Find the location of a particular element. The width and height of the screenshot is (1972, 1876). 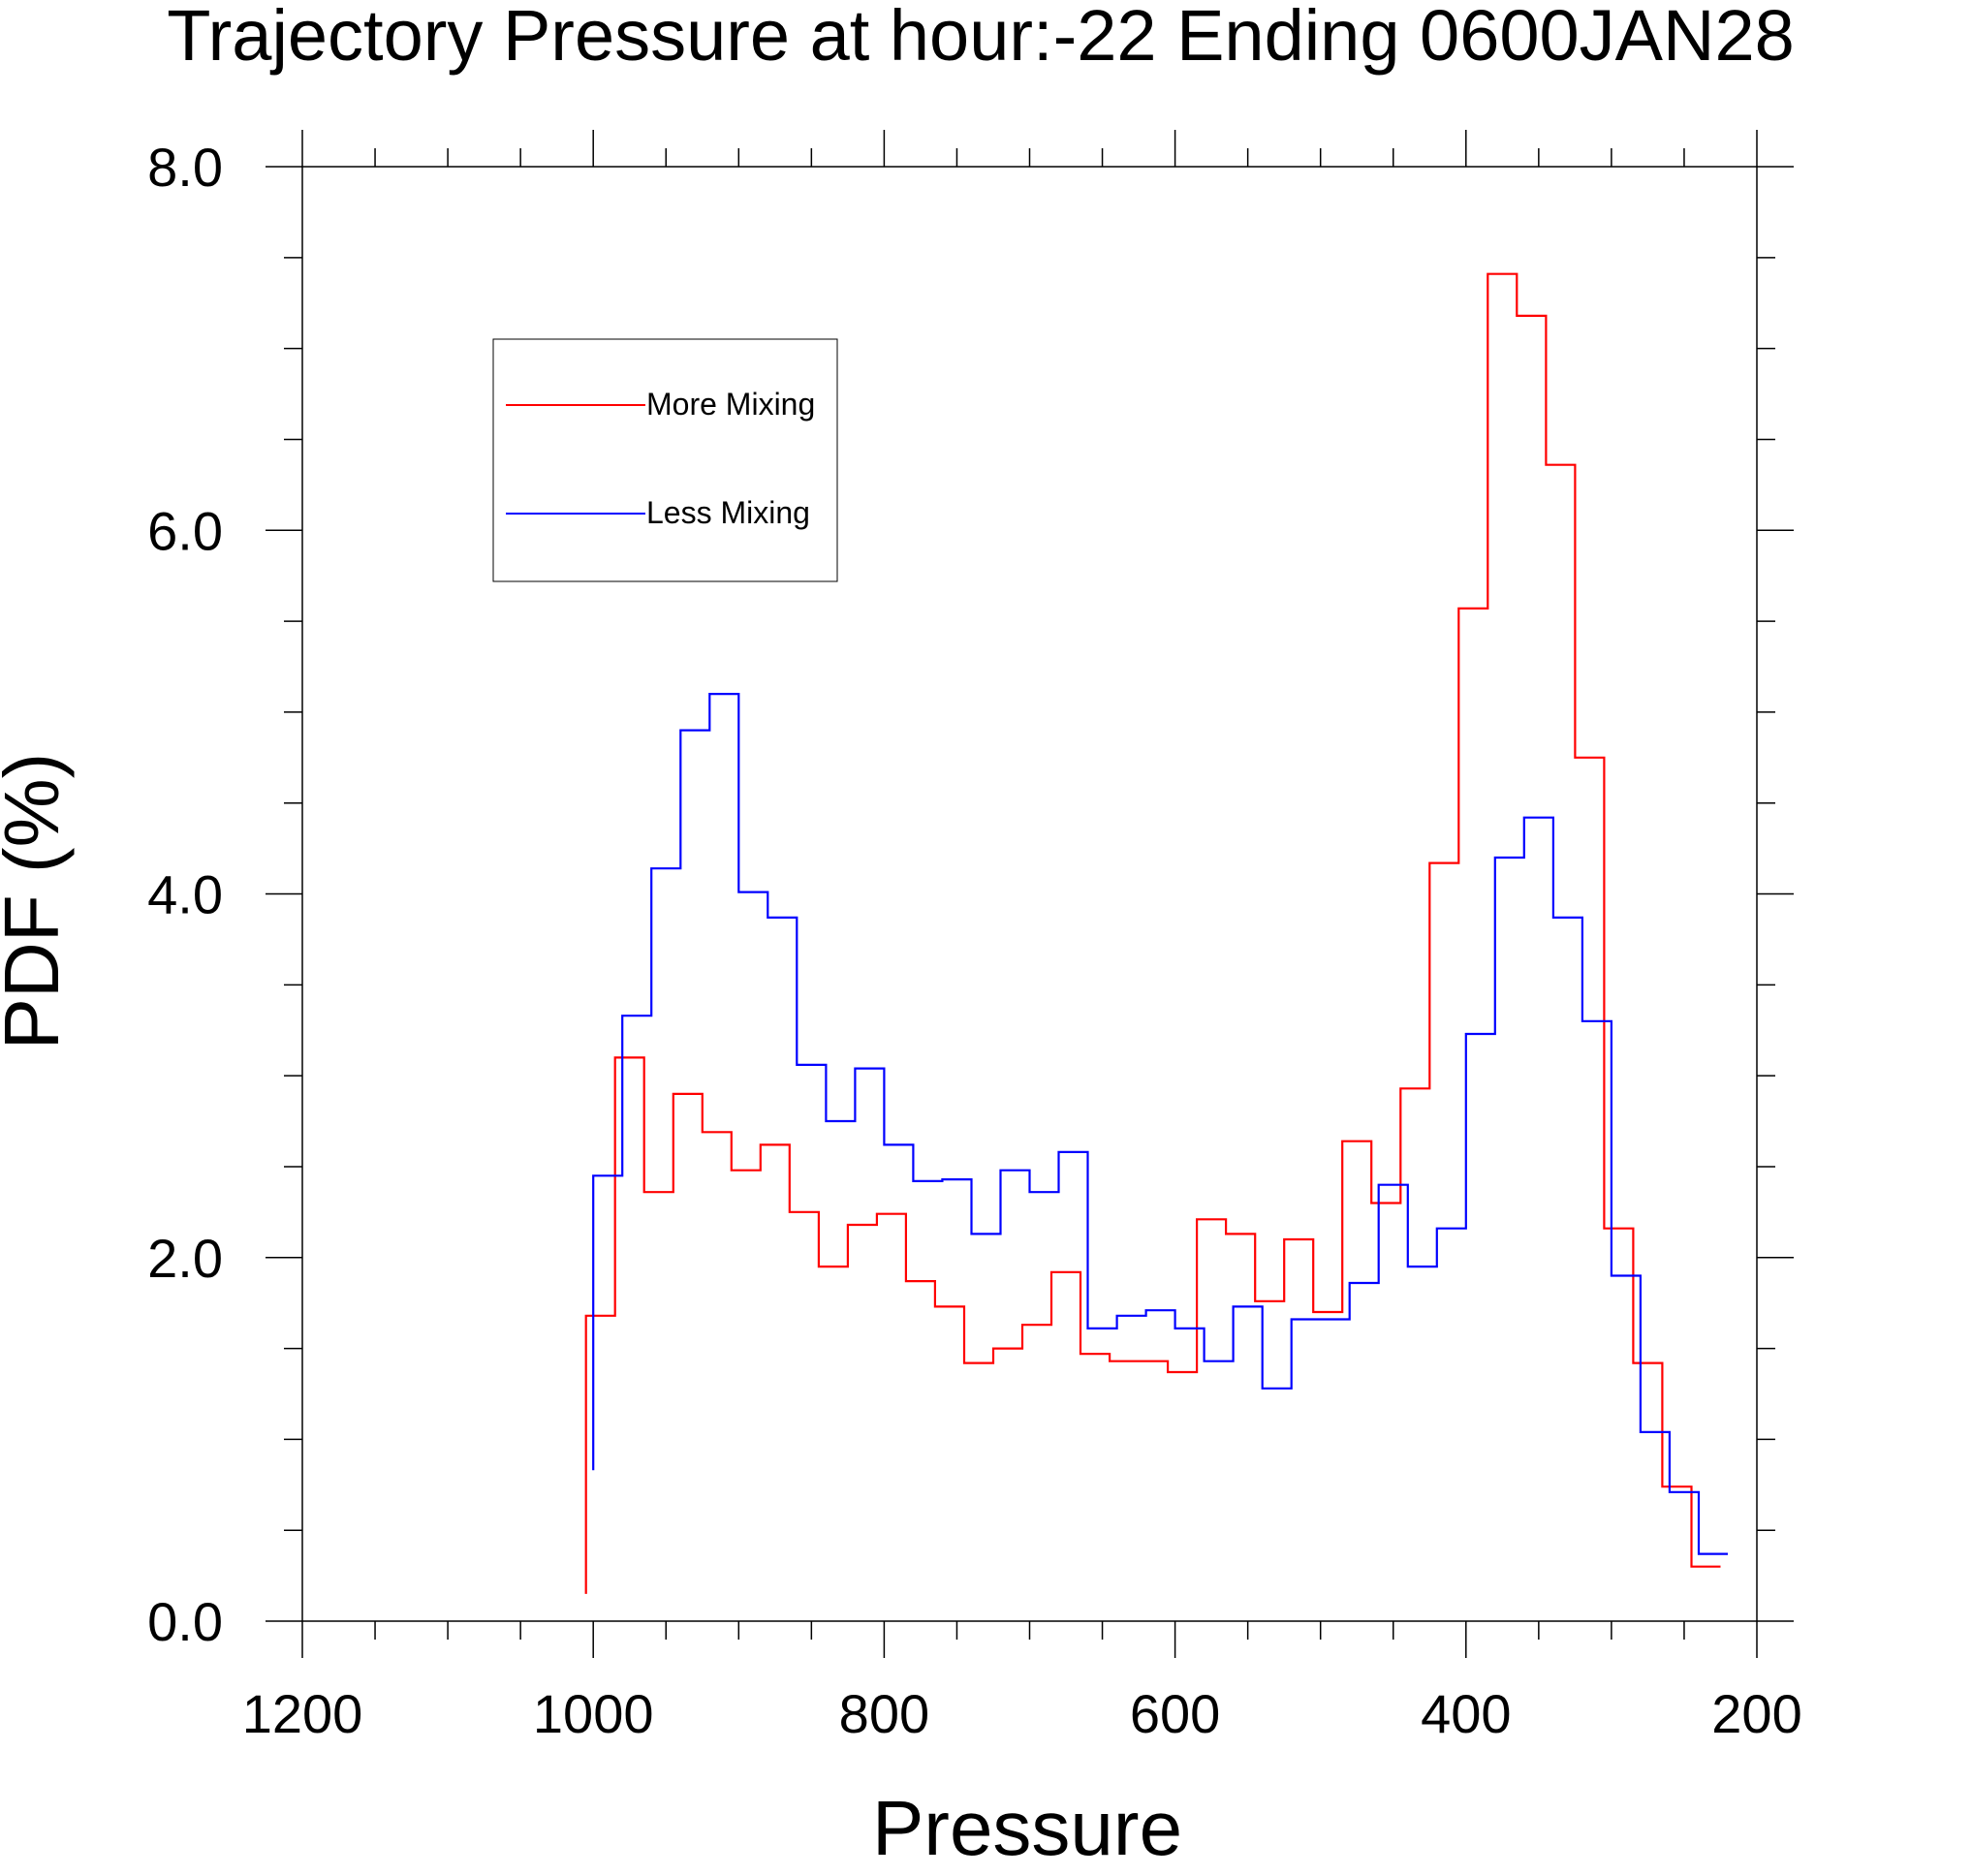

y-tick-label: 0.0 is located at coordinates (185, 1621).